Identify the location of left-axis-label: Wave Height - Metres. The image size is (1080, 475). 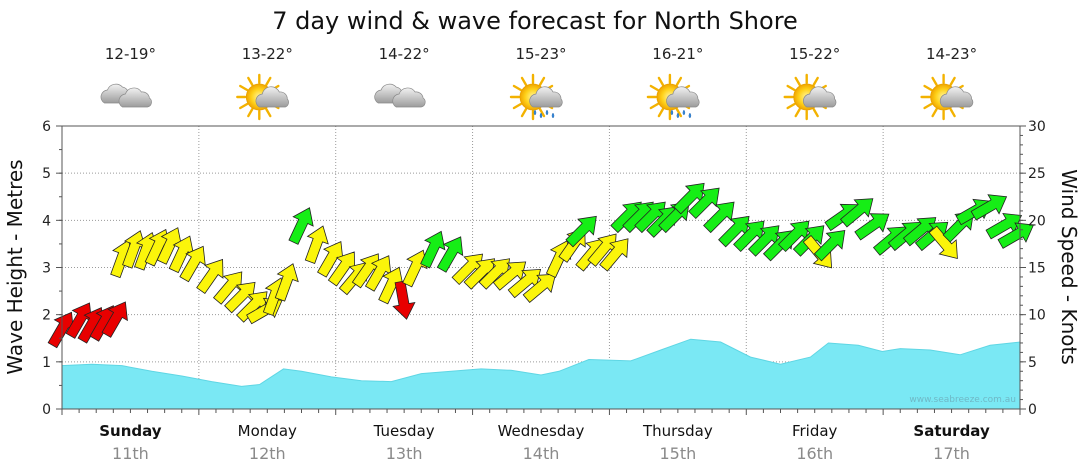
(15, 266).